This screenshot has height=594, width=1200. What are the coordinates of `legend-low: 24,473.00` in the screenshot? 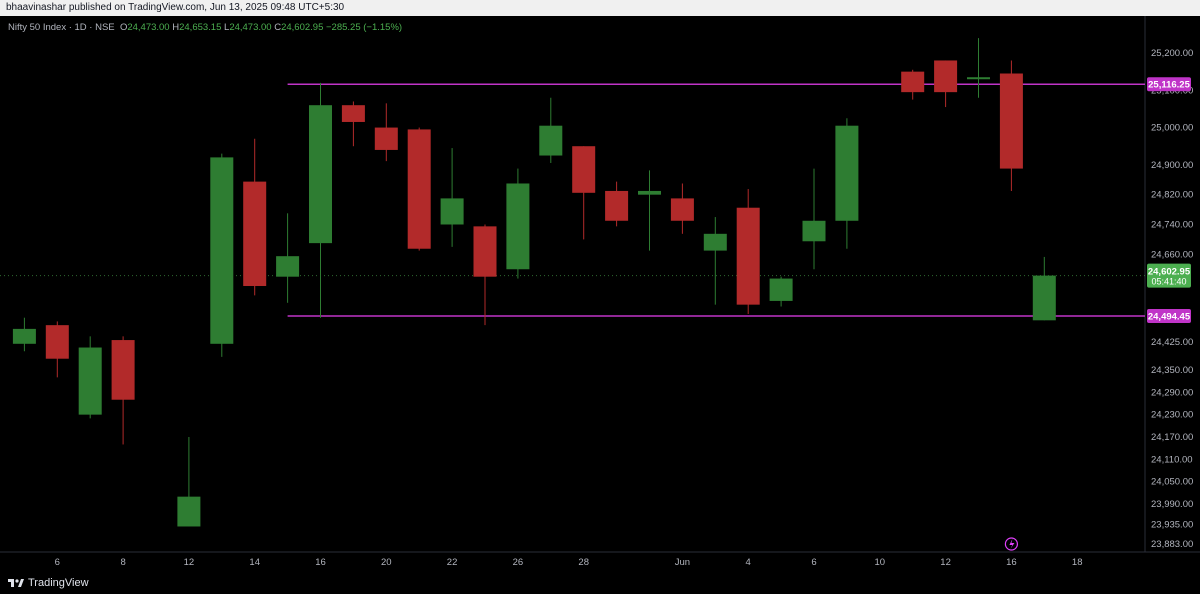 It's located at (250, 27).